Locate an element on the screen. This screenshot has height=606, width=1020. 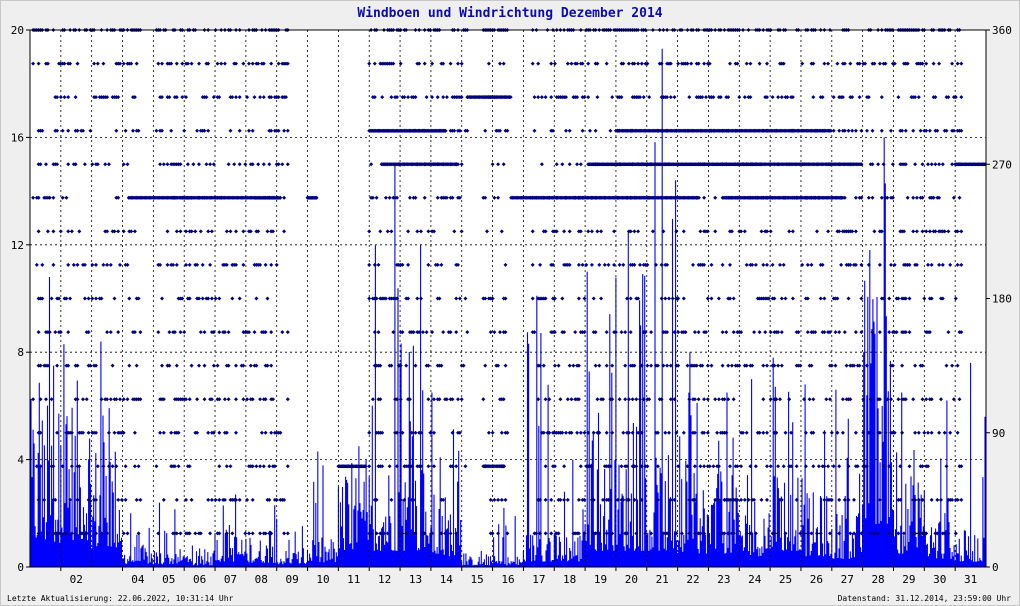
right-tick-label: 270 is located at coordinates (1002, 164).